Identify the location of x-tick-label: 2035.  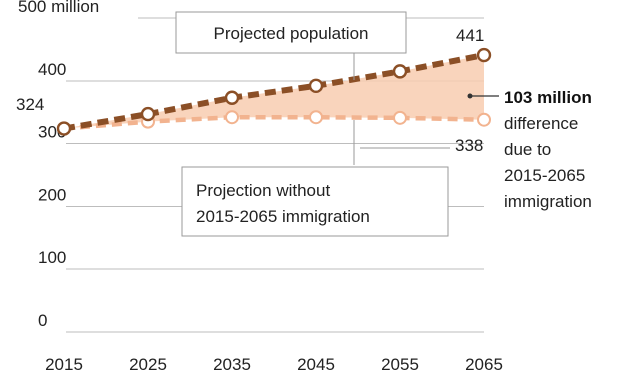
(232, 364).